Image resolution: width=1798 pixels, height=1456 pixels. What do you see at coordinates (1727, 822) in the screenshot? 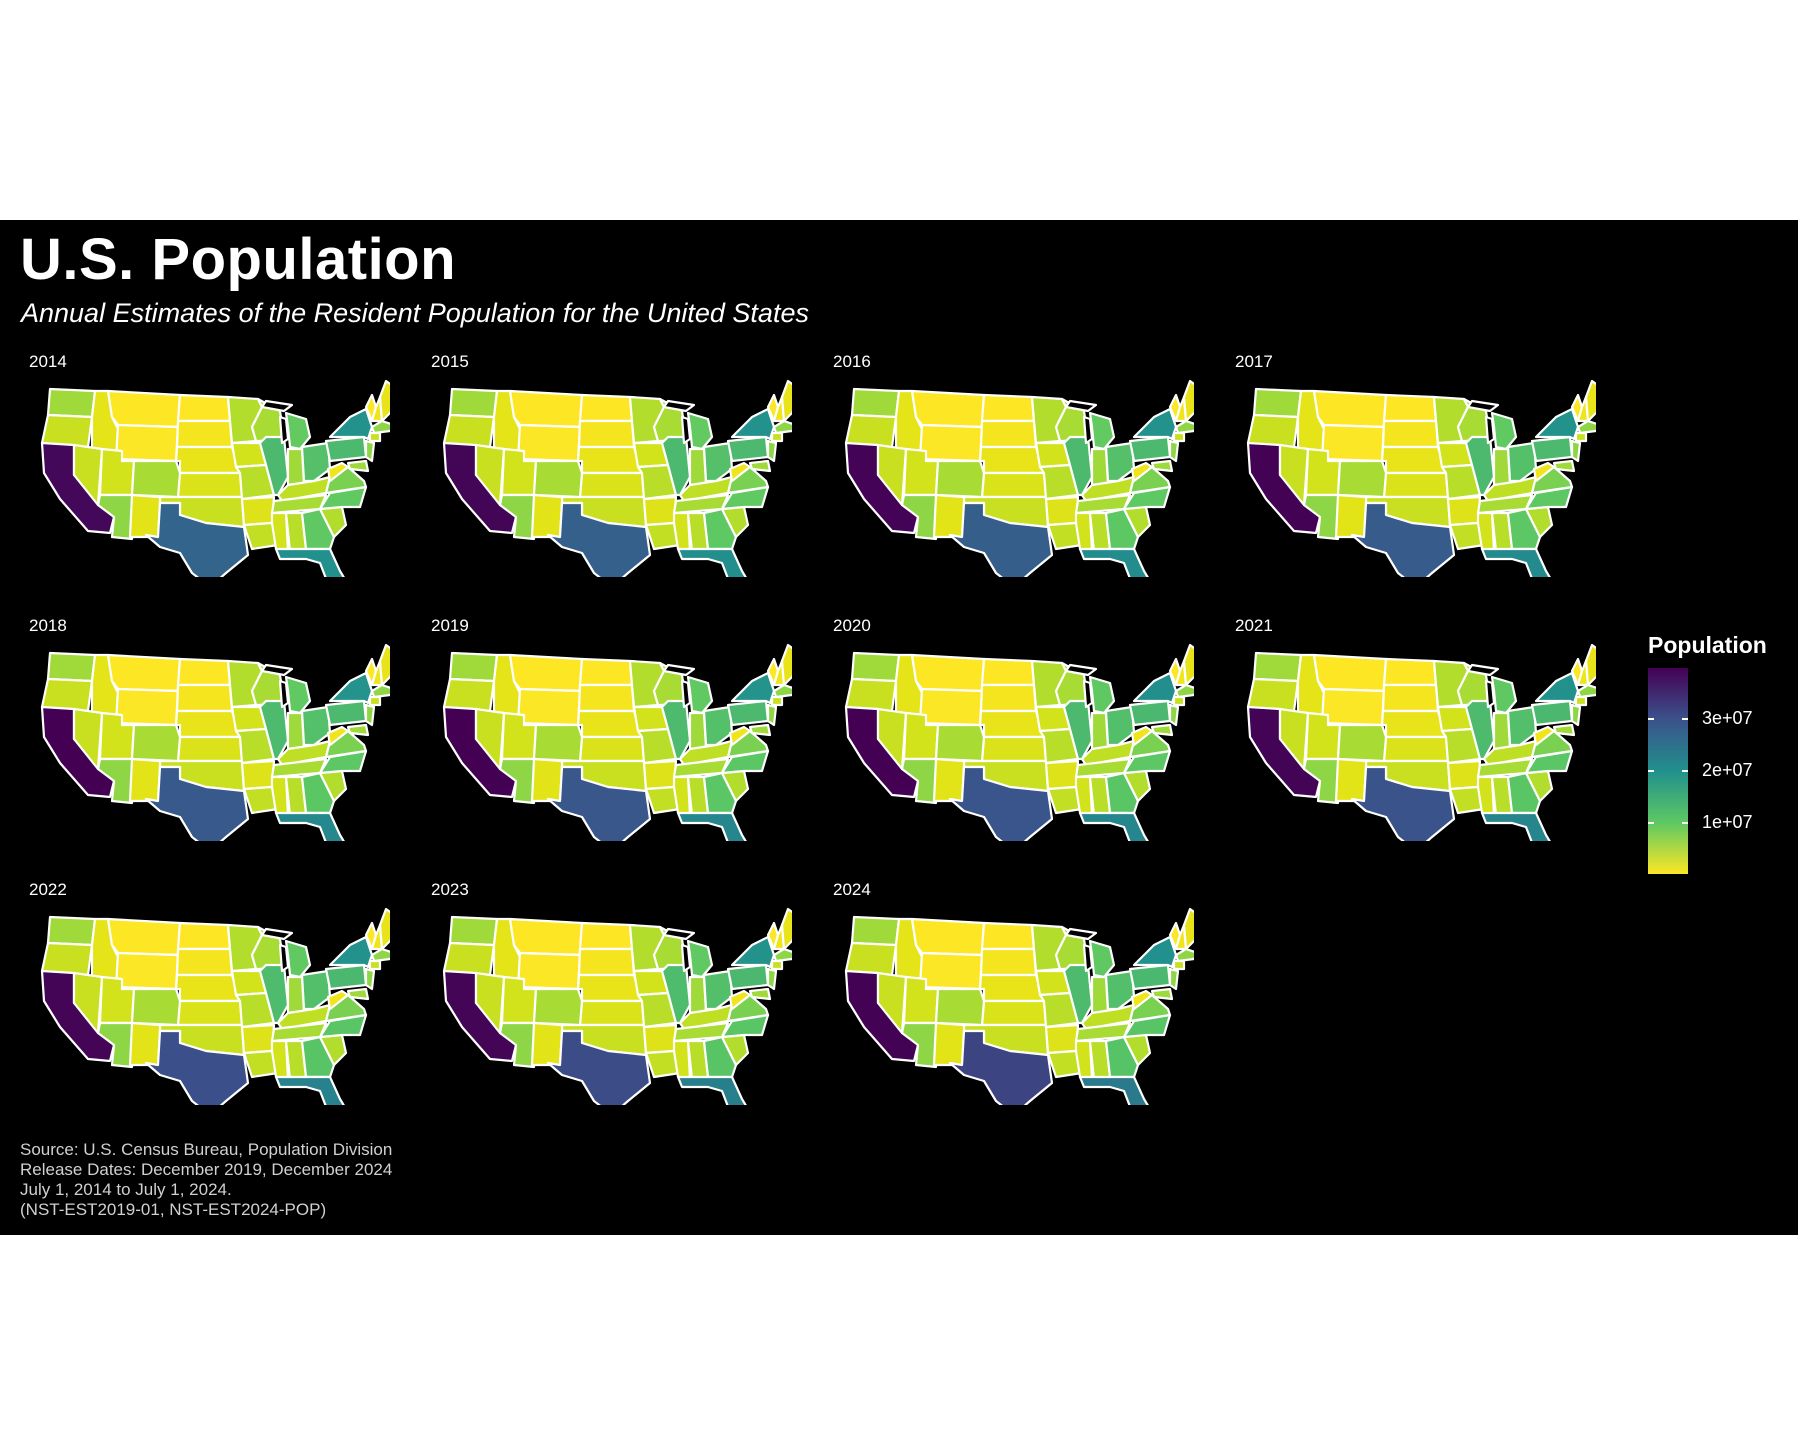
I see `legend-tick-label: 1e+07` at bounding box center [1727, 822].